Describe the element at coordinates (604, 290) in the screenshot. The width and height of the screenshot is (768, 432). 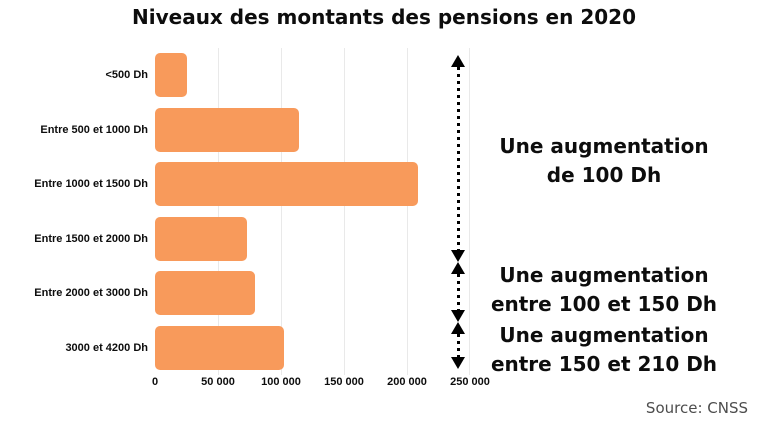
I see `annotation-increase-100-150: Une augmentation entre 100 et 150 Dh` at that location.